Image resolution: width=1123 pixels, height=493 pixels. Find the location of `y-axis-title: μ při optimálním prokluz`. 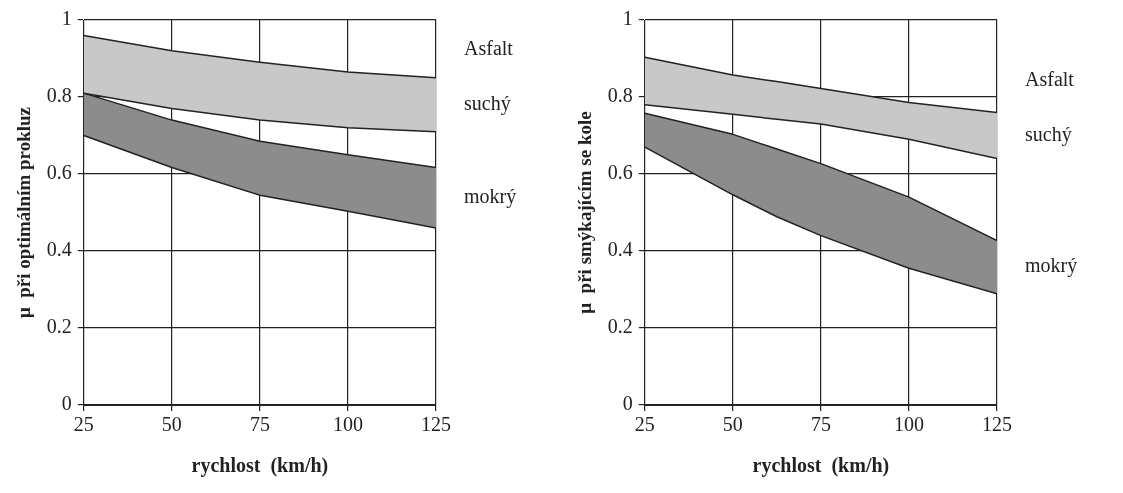

y-axis-title: μ při optimálním prokluz is located at coordinates (24, 212).